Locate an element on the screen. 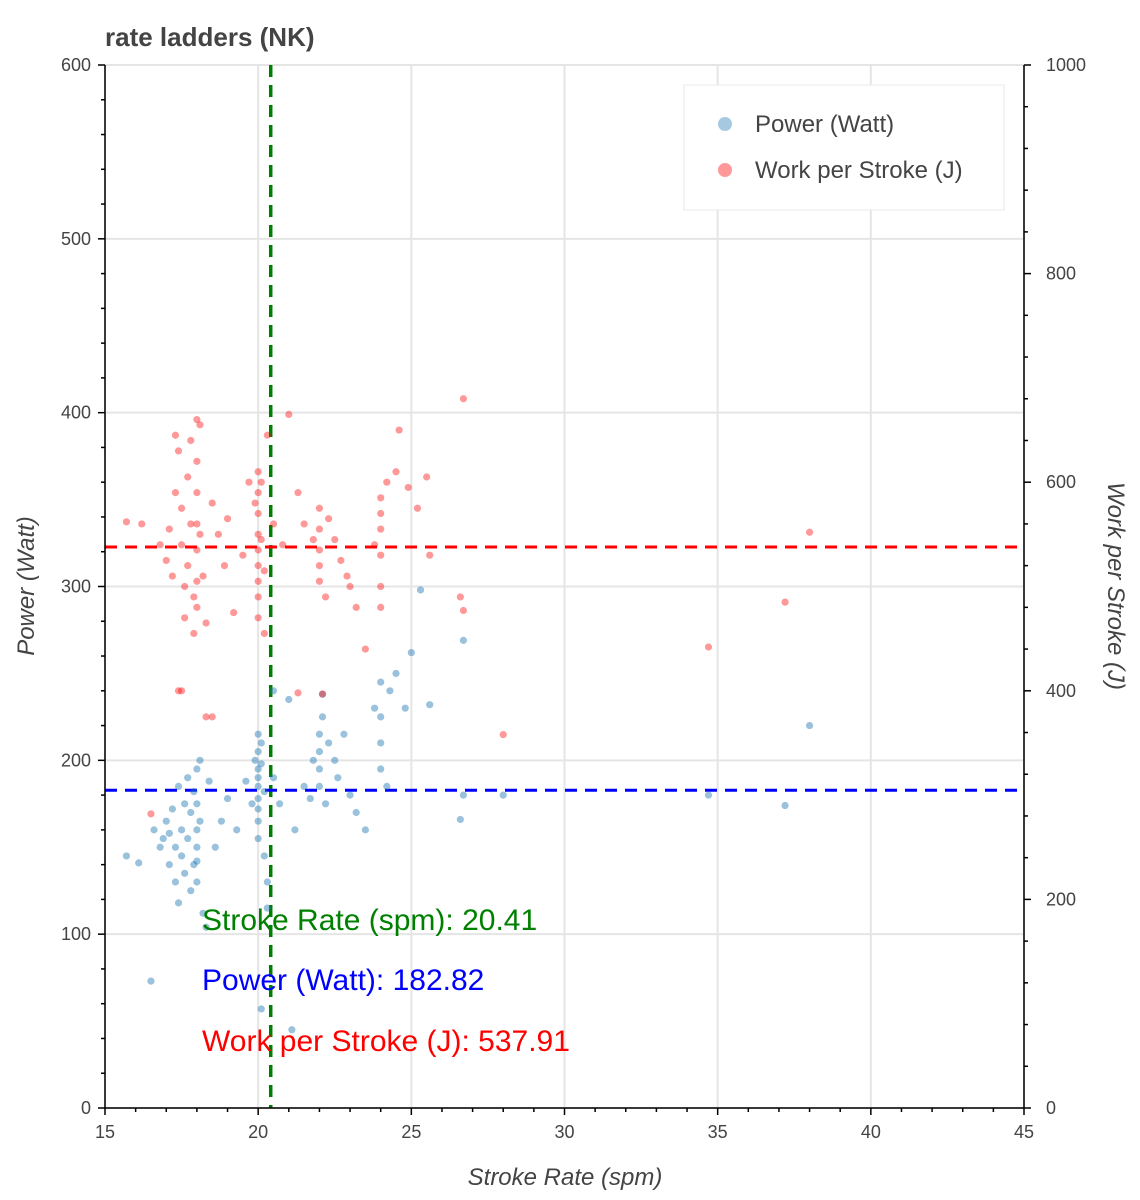  y-tick-label: 100 is located at coordinates (76, 934).